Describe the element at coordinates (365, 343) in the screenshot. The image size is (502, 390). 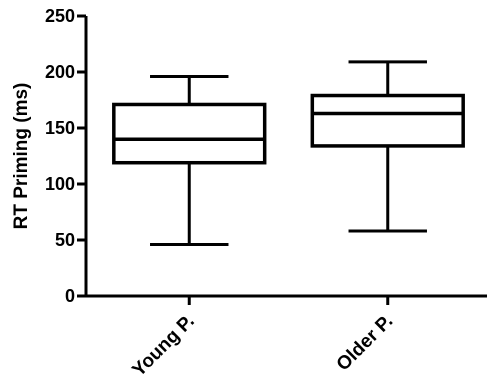
I see `x-tick-label: Older P.` at that location.